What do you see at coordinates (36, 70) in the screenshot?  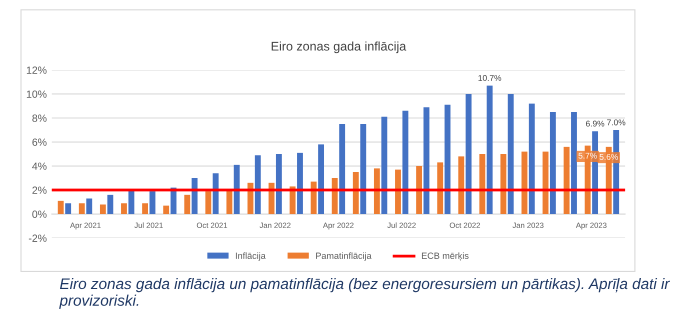 I see `y-tick-label: 12%` at bounding box center [36, 70].